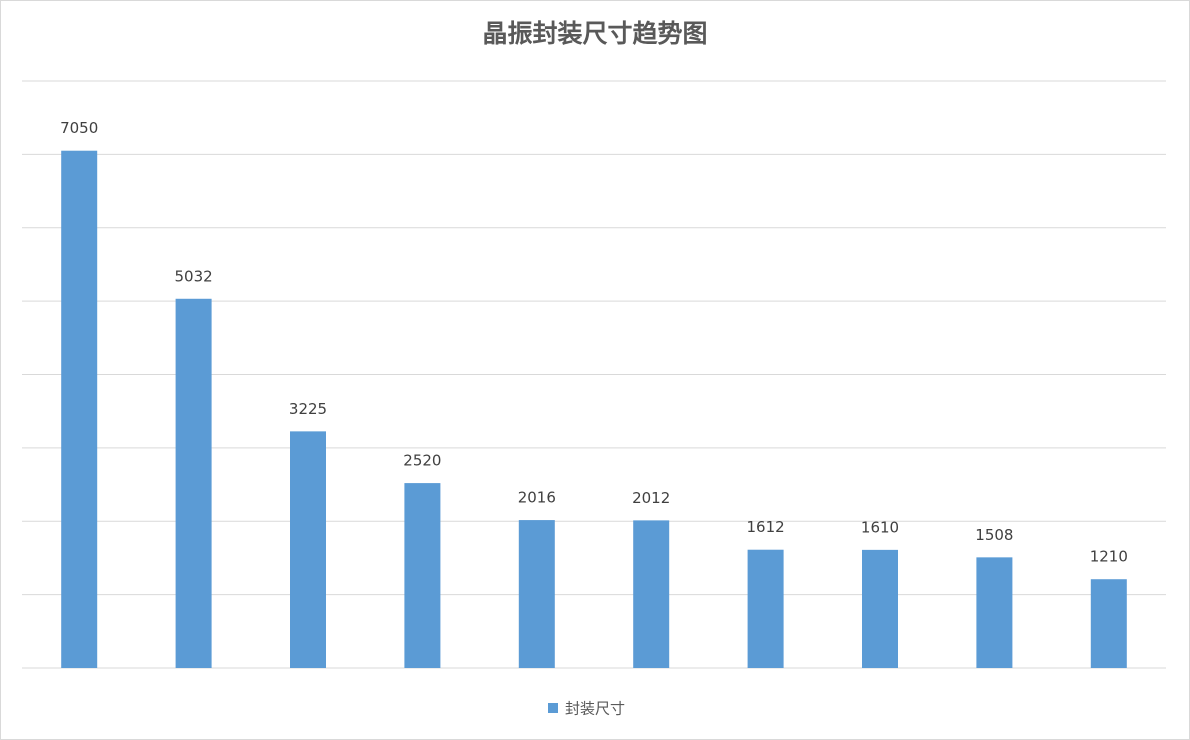  What do you see at coordinates (880, 527) in the screenshot?
I see `data-label: 1610` at bounding box center [880, 527].